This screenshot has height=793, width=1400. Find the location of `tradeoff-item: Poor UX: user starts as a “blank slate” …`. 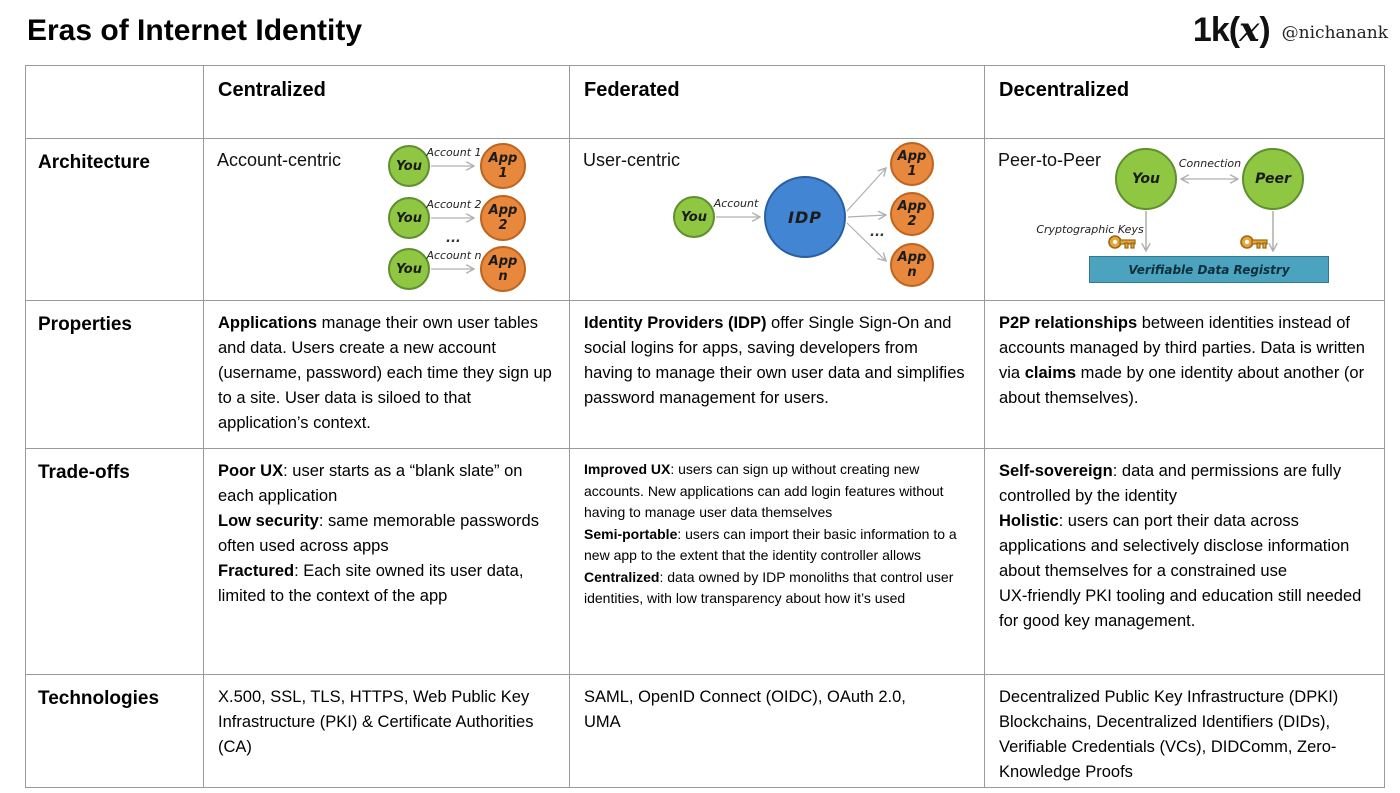

tradeoff-item: Poor UX: user starts as a “blank slate” … is located at coordinates (370, 483).